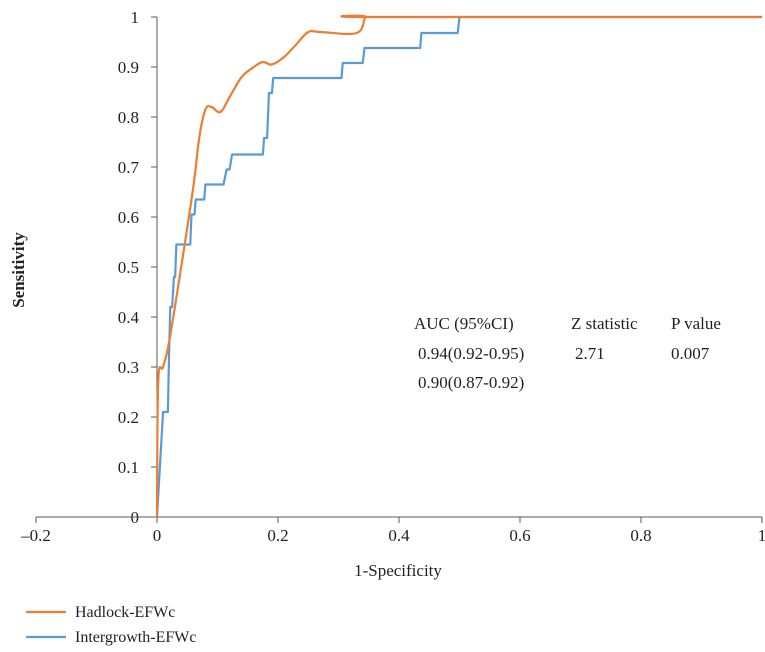  What do you see at coordinates (399, 535) in the screenshot?
I see `x-tick-label: 0.4` at bounding box center [399, 535].